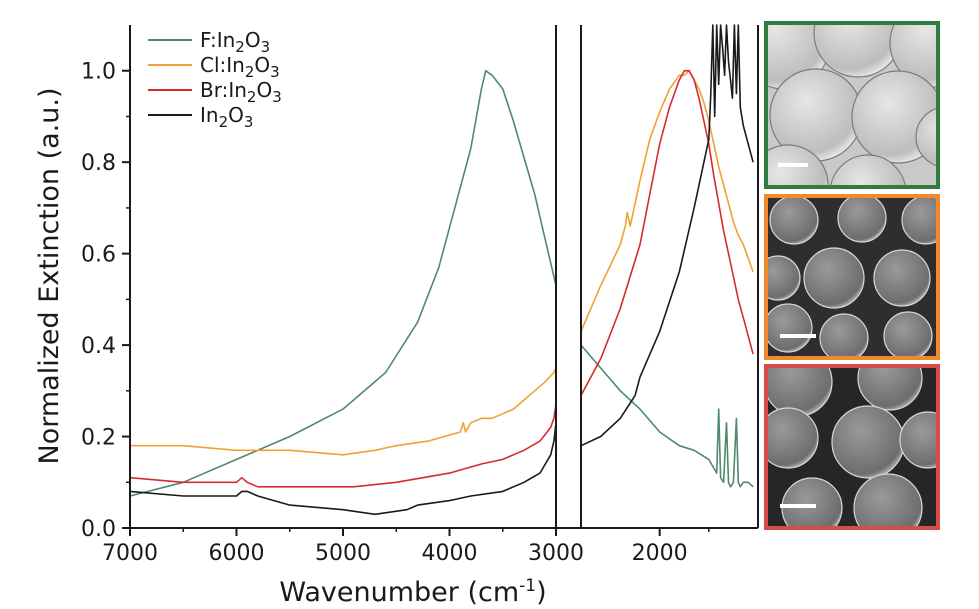 The width and height of the screenshot is (979, 609). I want to click on x-tick-label: 6000, so click(237, 553).